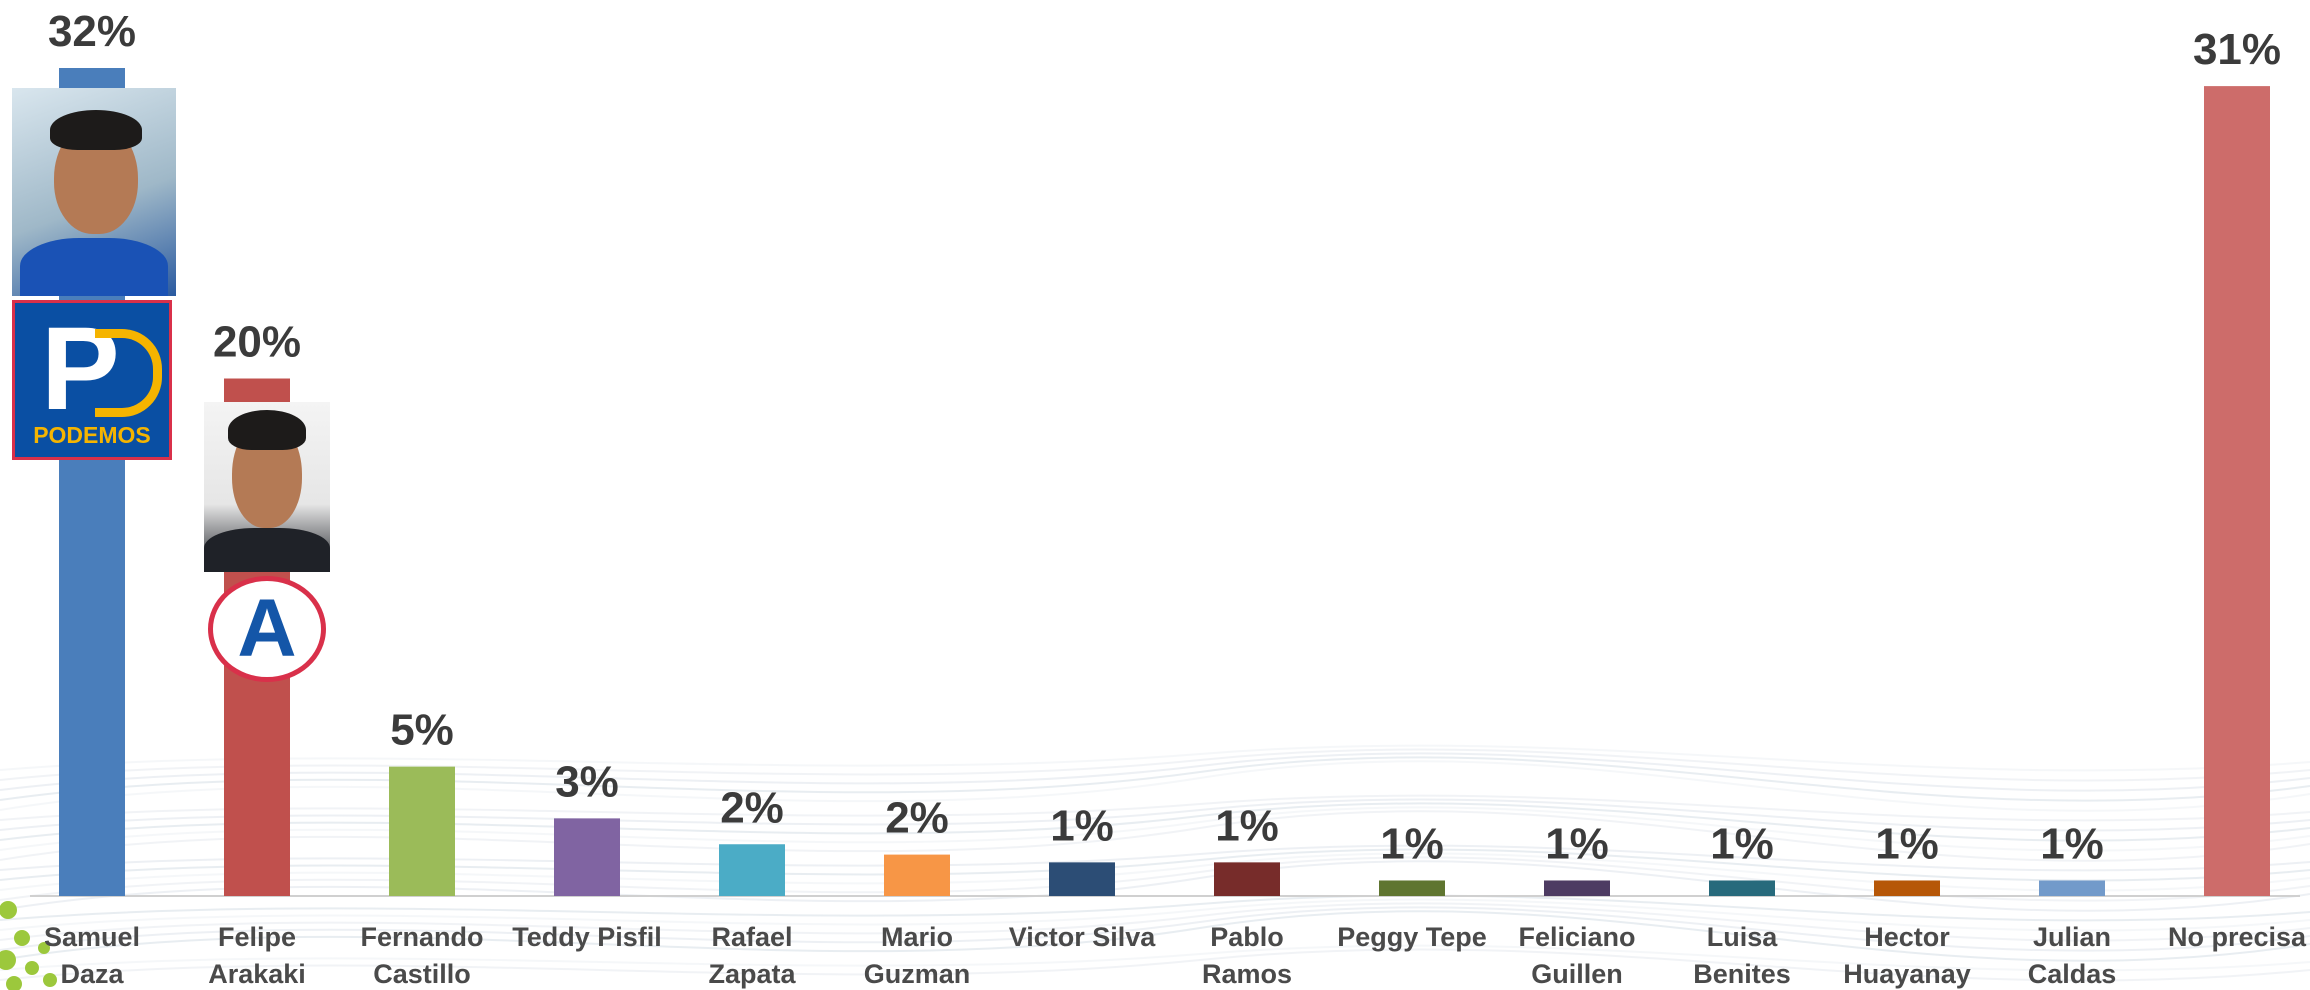  I want to click on category-label: Fernando, so click(421, 937).